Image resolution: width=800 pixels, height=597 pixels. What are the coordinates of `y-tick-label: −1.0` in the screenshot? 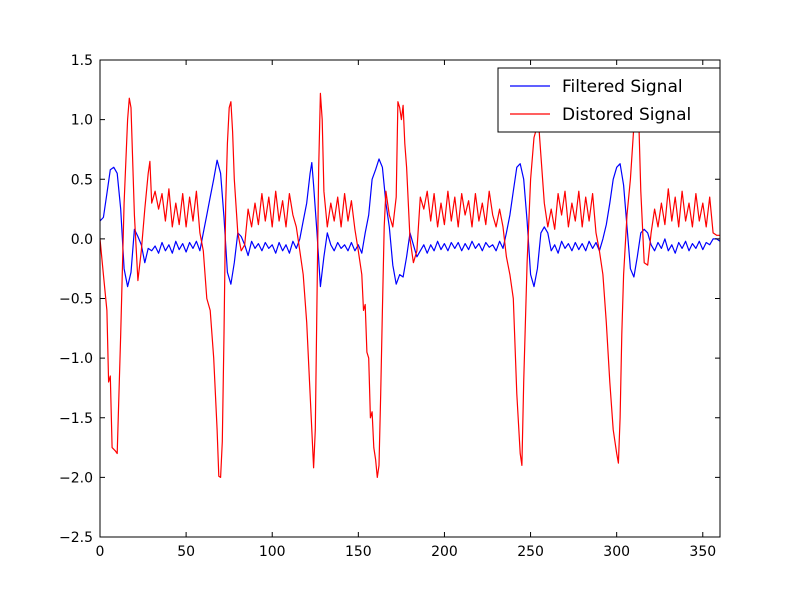 It's located at (76, 359).